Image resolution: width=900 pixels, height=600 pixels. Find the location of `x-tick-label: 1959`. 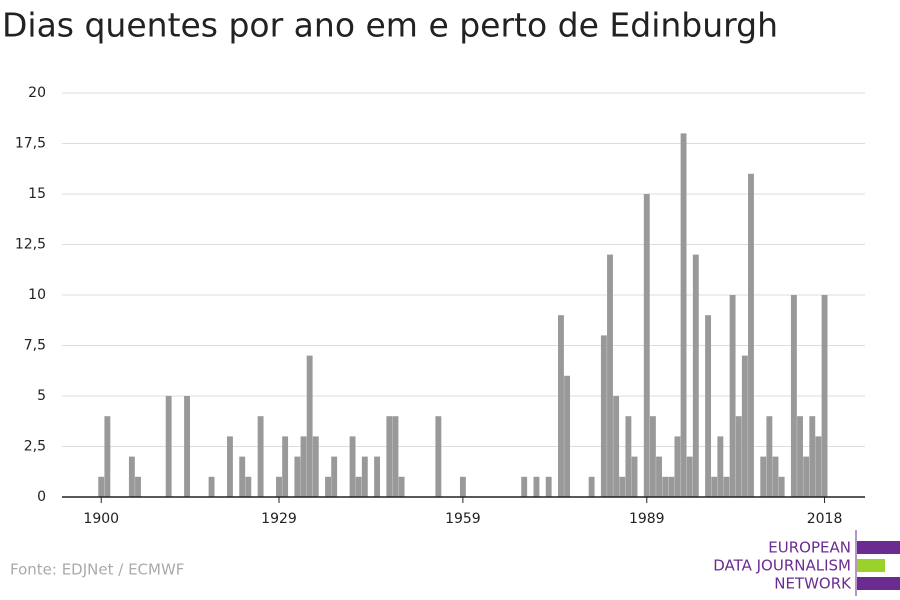

x-tick-label: 1959 is located at coordinates (463, 519).